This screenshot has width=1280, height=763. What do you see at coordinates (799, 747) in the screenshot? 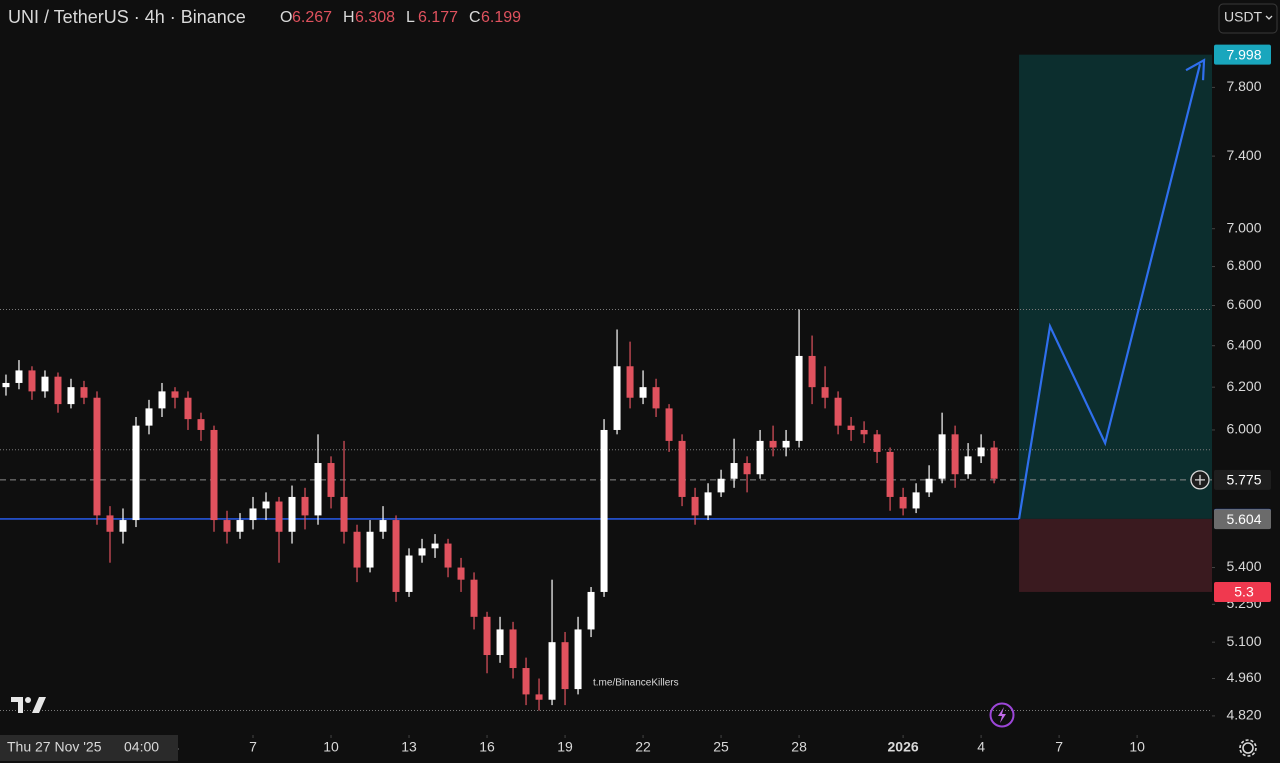
I see `x-tick-label: 28` at bounding box center [799, 747].